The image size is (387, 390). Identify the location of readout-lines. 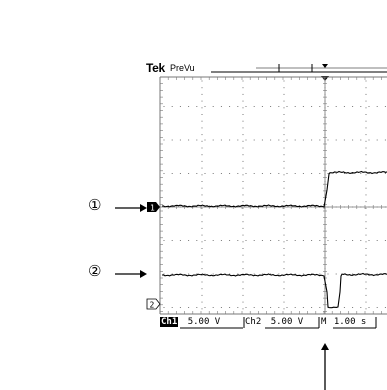
(278, 323).